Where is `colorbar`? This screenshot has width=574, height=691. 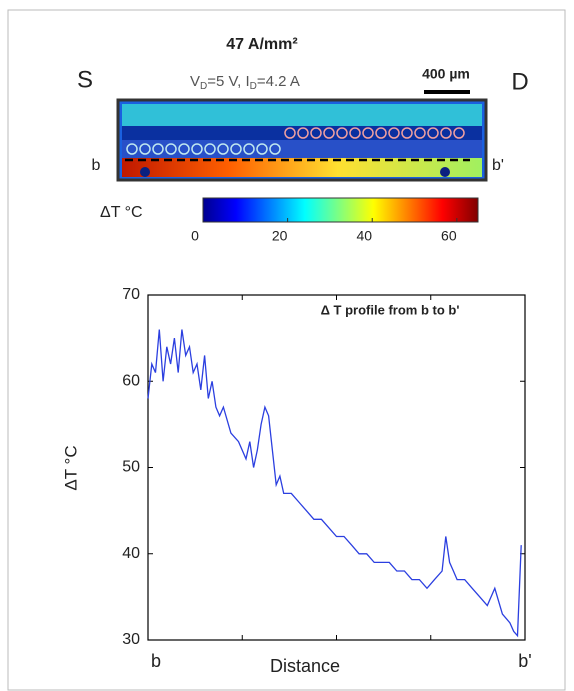
colorbar is located at coordinates (340, 210).